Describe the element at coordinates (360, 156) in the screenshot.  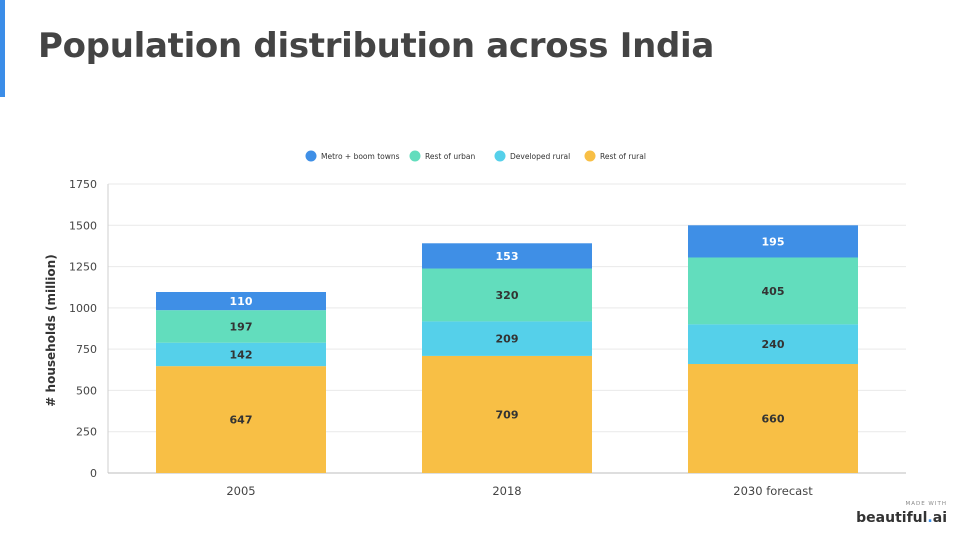
I see `legend-label-metro-boom-towns: Metro + boom towns` at that location.